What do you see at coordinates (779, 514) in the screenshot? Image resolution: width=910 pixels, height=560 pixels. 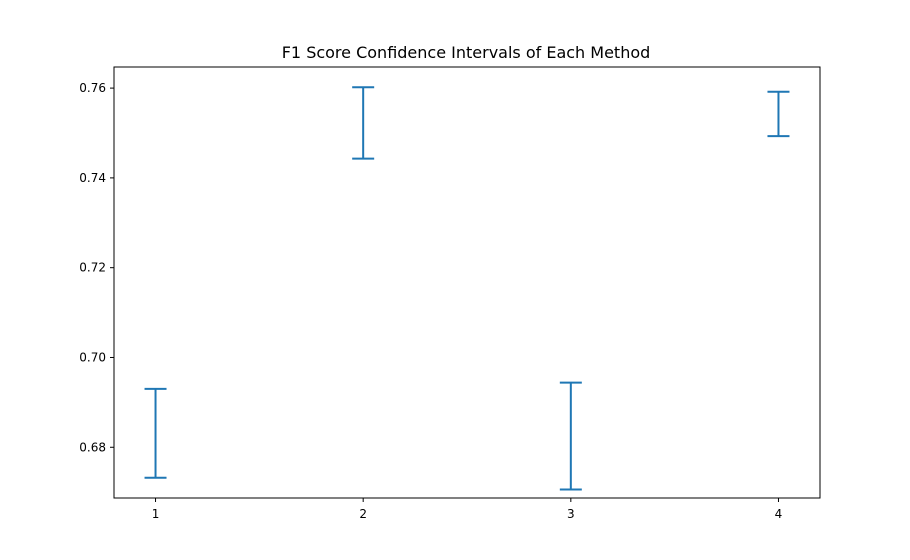 I see `x-tick-label: 4` at bounding box center [779, 514].